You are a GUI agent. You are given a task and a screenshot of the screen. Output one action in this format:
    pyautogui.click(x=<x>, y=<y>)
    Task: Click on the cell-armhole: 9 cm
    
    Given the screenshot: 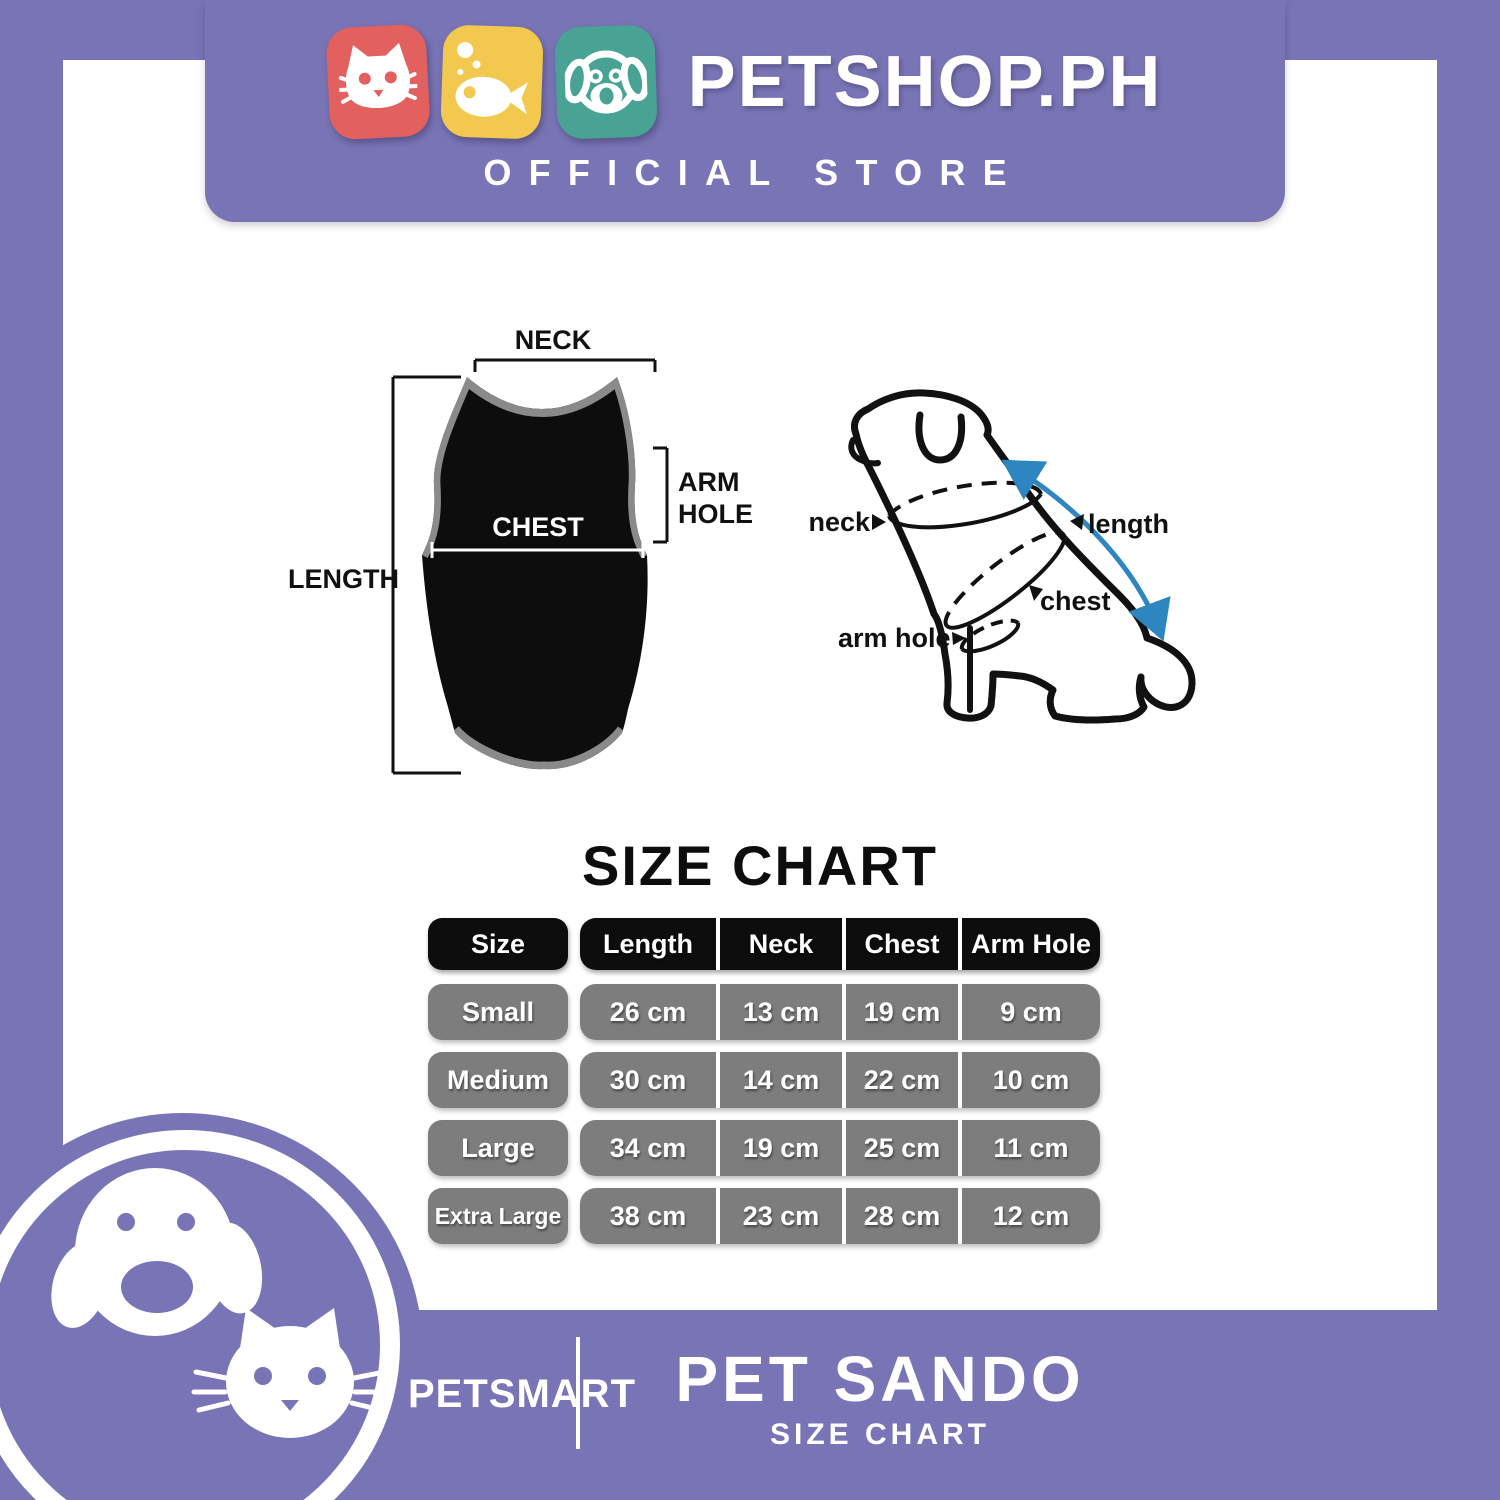 What is the action you would take?
    pyautogui.click(x=1031, y=1012)
    